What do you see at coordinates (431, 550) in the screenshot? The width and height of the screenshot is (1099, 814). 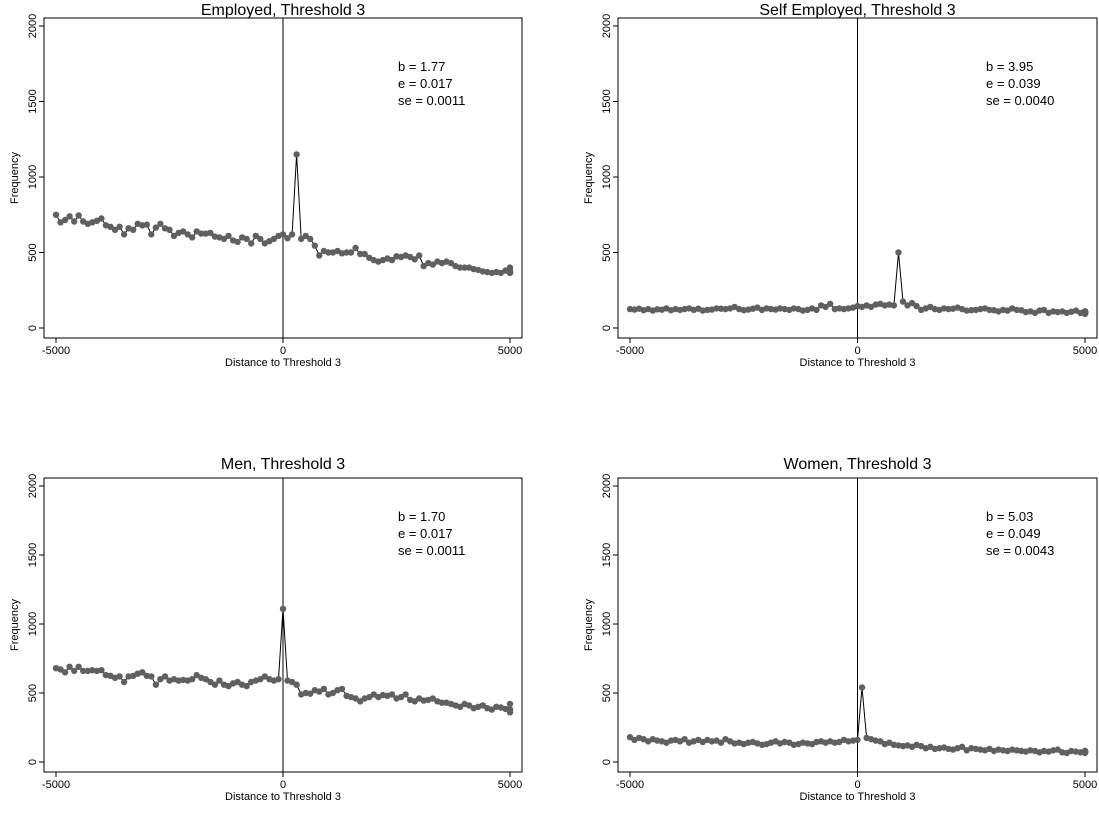 I see `annotation-line: se = 0.0011` at bounding box center [431, 550].